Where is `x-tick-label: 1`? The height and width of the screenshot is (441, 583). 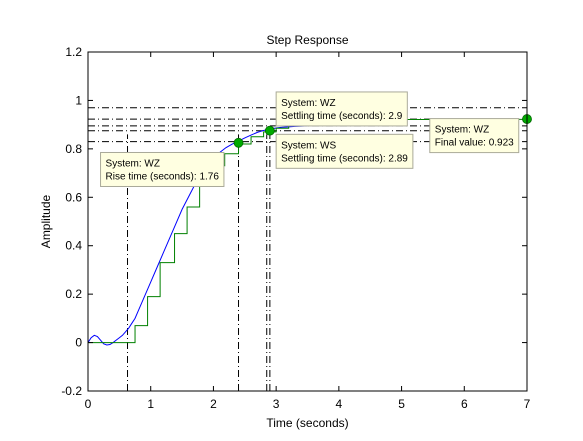
x-tick-label: 1 is located at coordinates (150, 404).